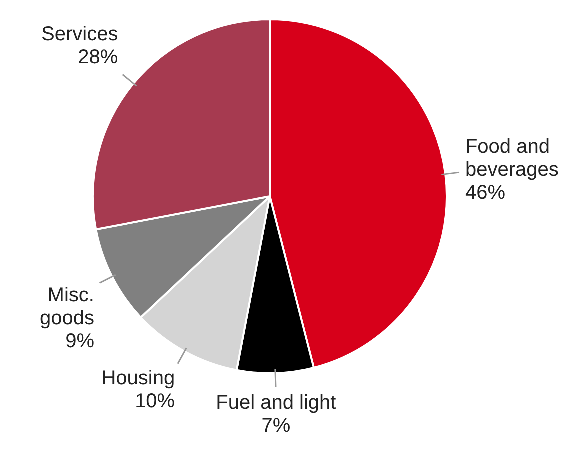  What do you see at coordinates (276, 425) in the screenshot?
I see `data-label: 7%` at bounding box center [276, 425].